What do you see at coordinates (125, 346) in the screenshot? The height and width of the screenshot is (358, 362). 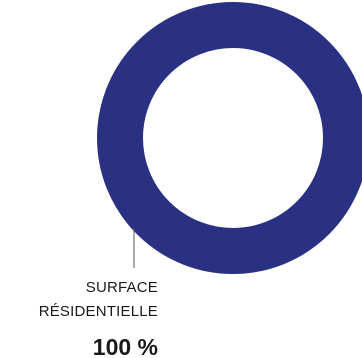 I see `slice-value: 100 %` at bounding box center [125, 346].